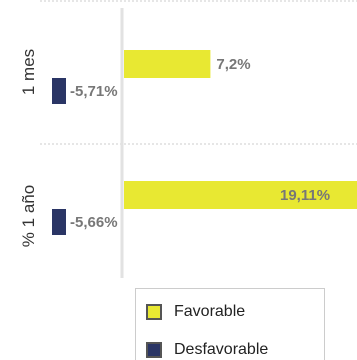  What do you see at coordinates (233, 64) in the screenshot?
I see `data-label-favorable-0: 7,2%` at bounding box center [233, 64].